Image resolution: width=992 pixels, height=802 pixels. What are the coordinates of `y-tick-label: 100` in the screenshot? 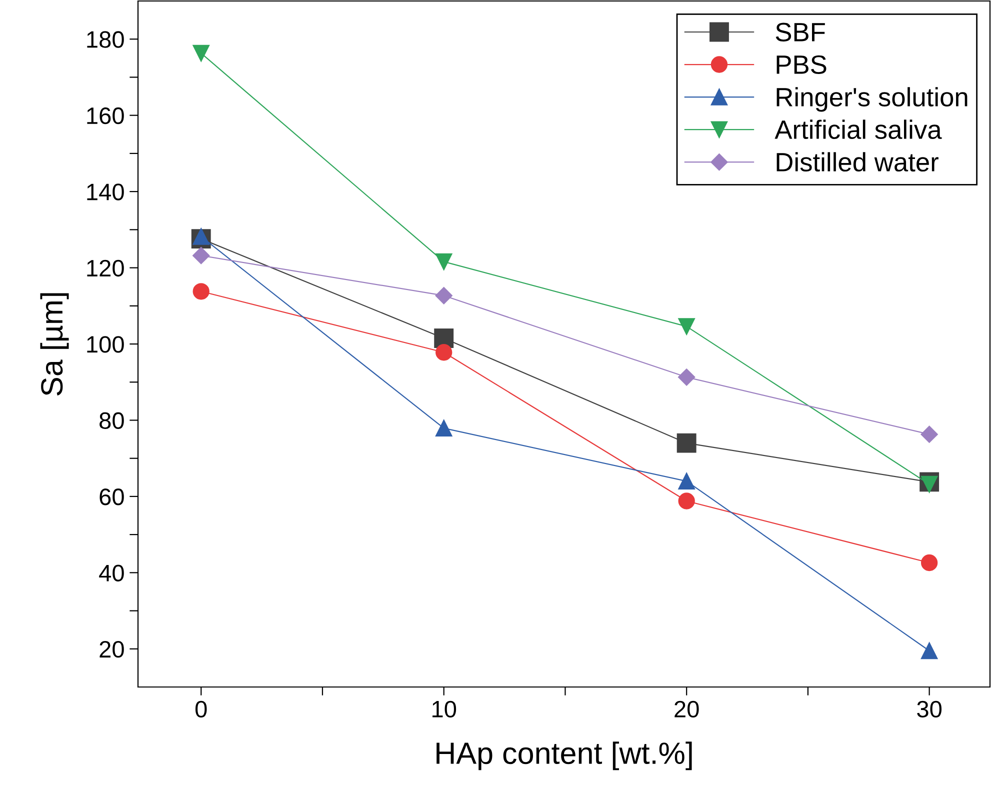 It's located at (105, 344).